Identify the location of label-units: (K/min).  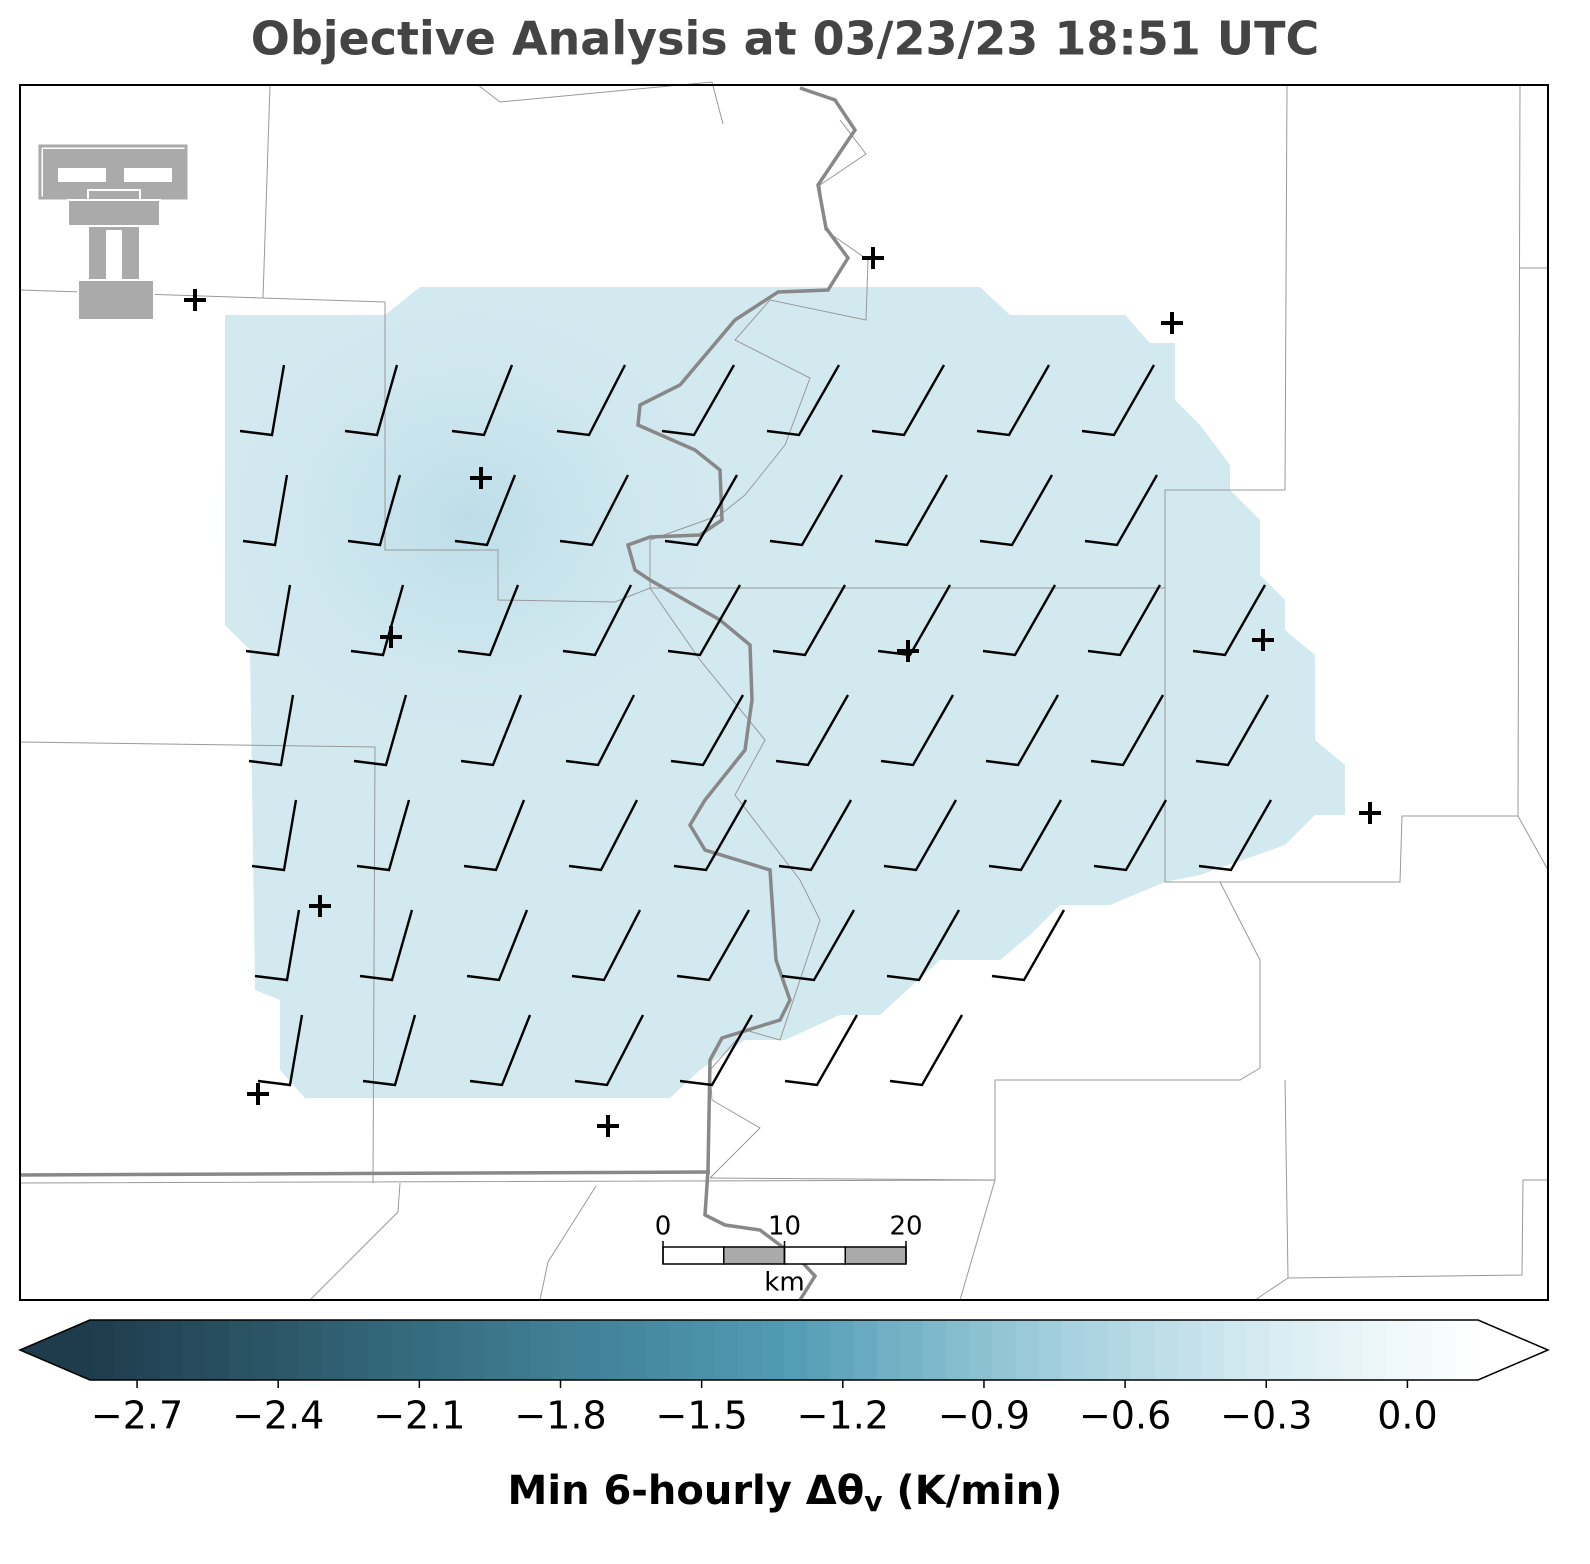
(972, 1491).